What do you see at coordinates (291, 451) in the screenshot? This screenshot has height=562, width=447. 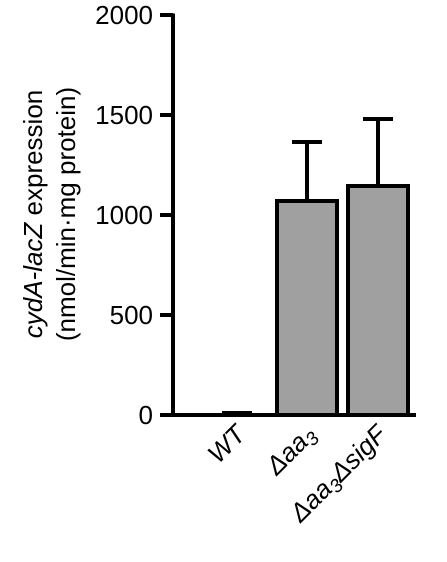 I see `x-tick-label: Δaa3` at bounding box center [291, 451].